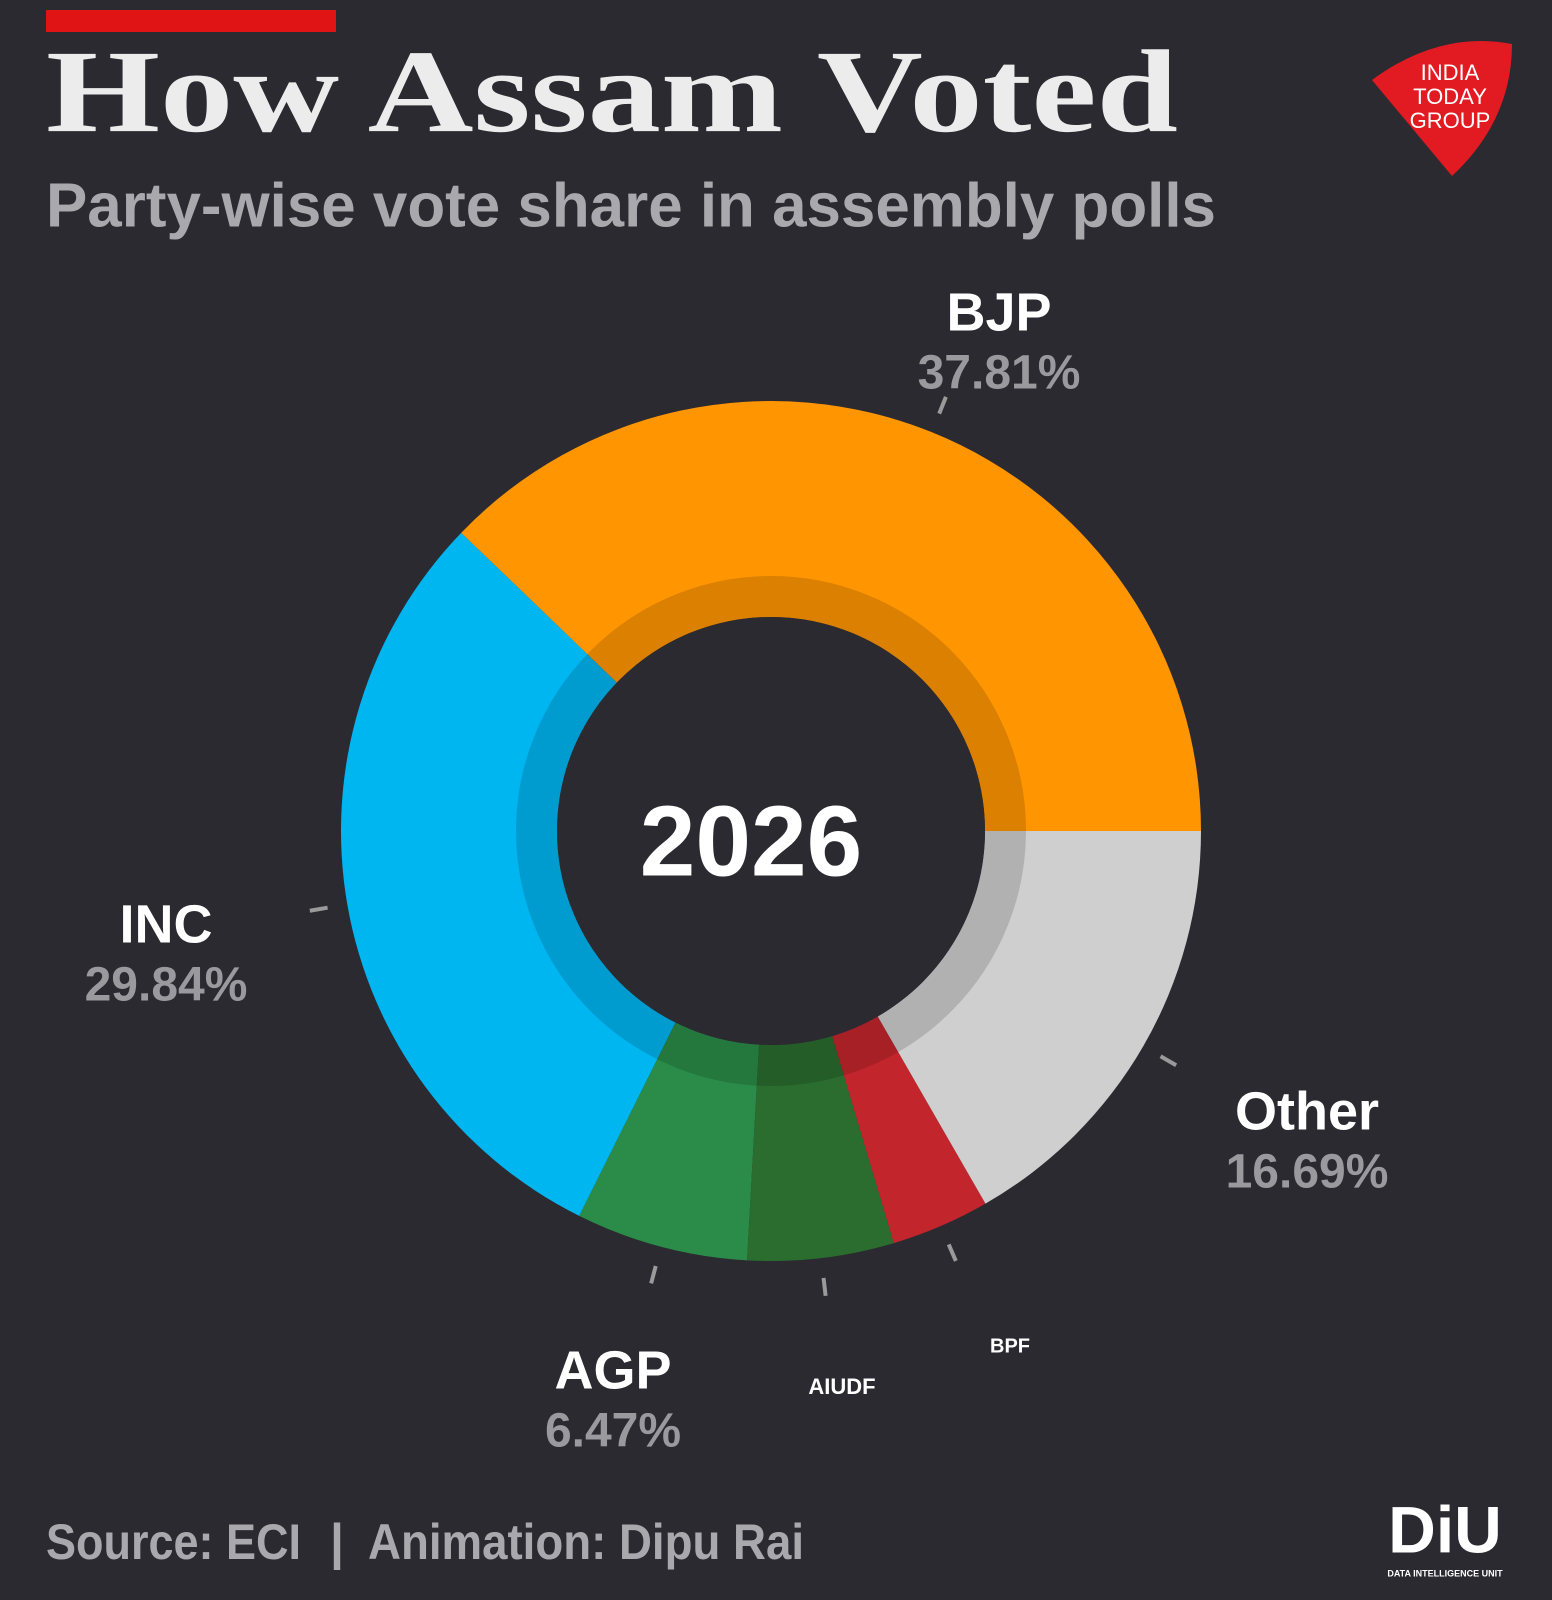 This screenshot has height=1600, width=1552. I want to click on logo-shape, so click(1442, 108).